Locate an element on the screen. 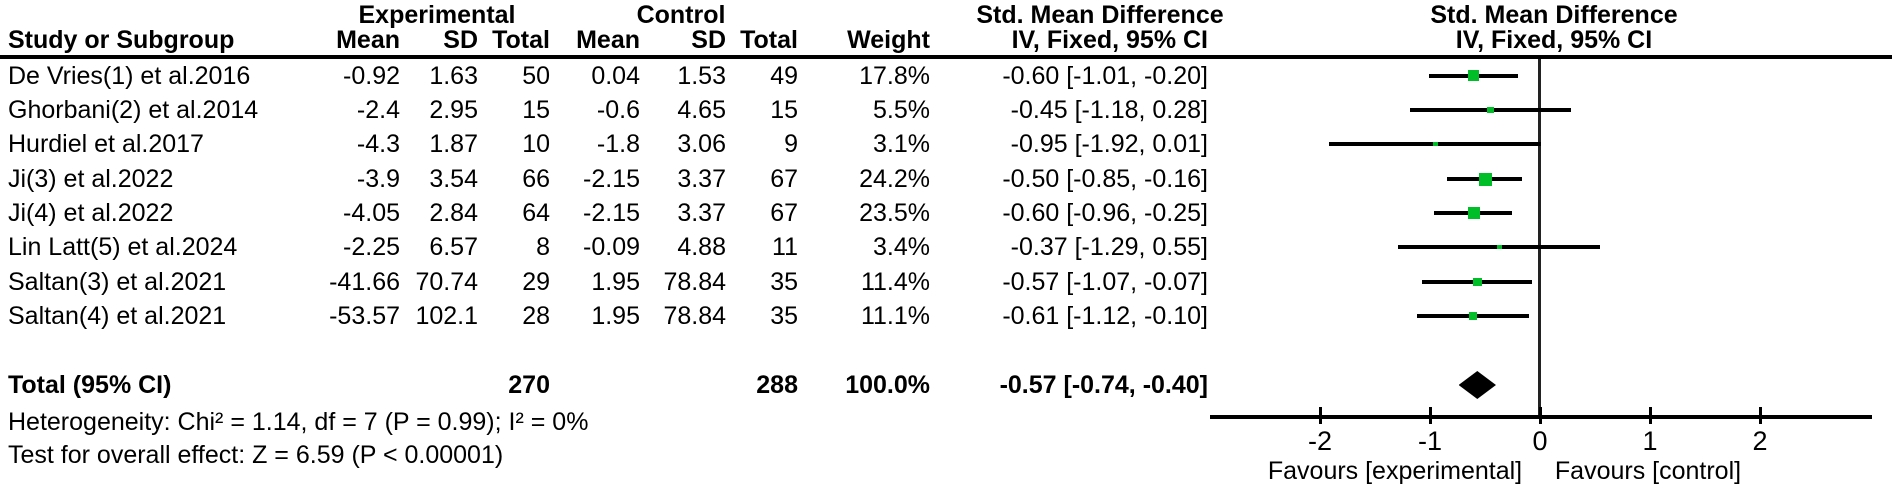  exp-mean: -2.4 is located at coordinates (378, 110).